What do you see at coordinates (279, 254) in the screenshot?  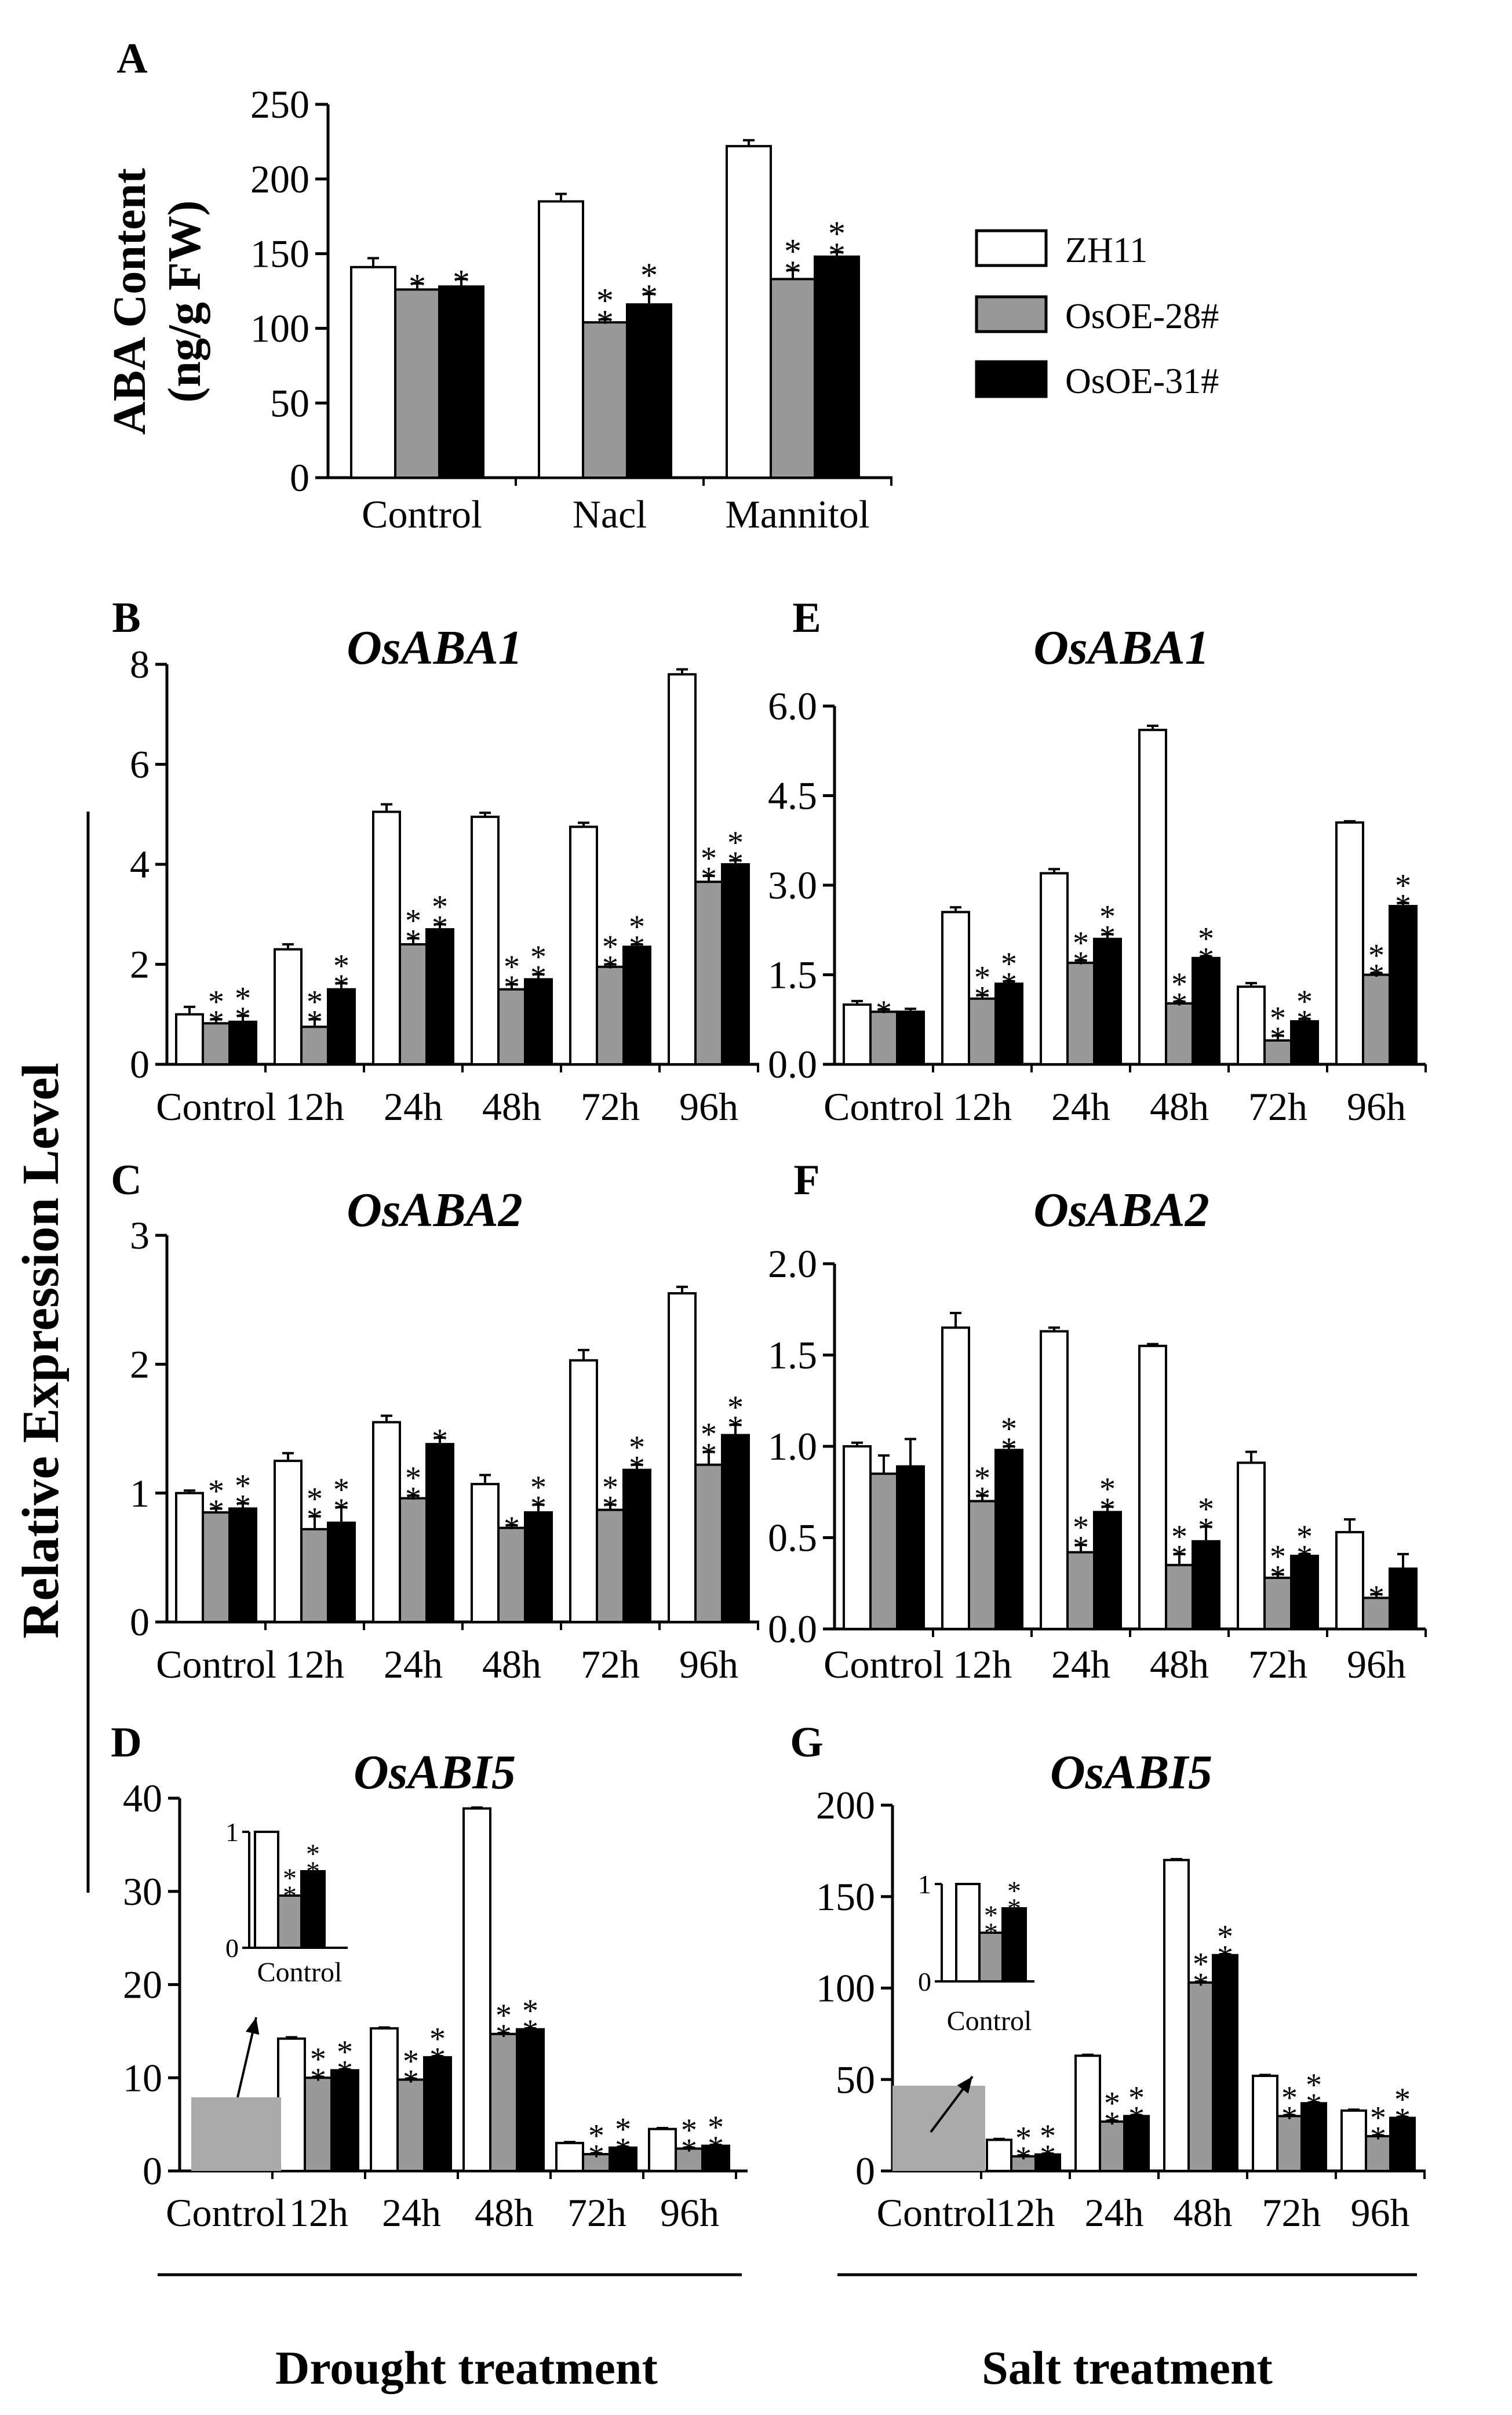 I see `y-tick-label-a: 150` at bounding box center [279, 254].